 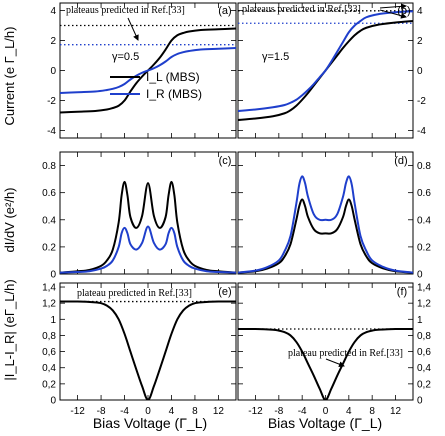 What do you see at coordinates (173, 77) in the screenshot?
I see `legend-label-il: I_L (MBS)` at bounding box center [173, 77].